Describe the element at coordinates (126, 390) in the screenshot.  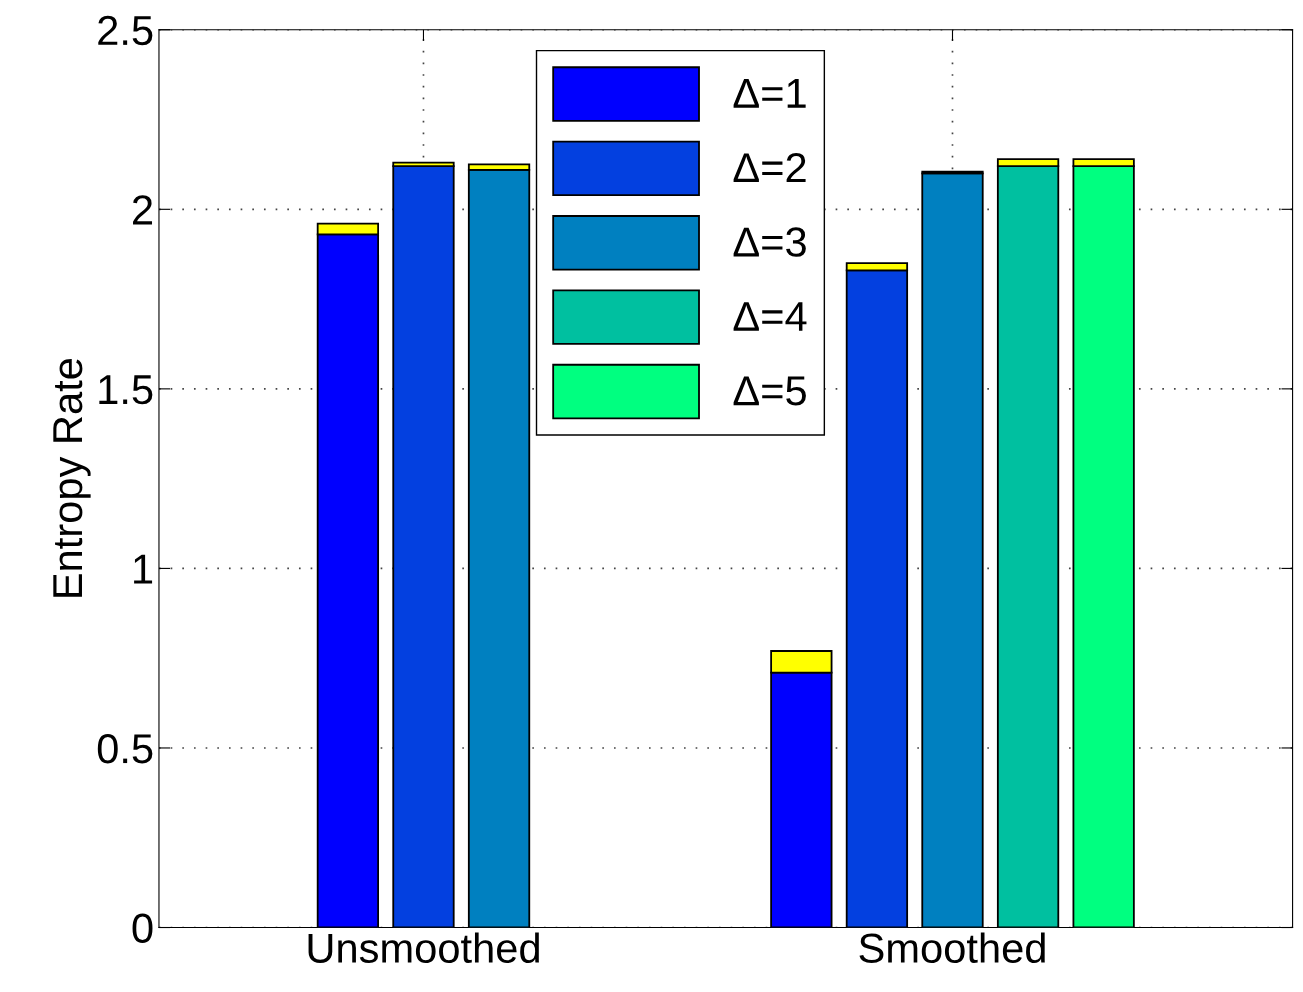
I see `y-tick-label: 1.5` at that location.